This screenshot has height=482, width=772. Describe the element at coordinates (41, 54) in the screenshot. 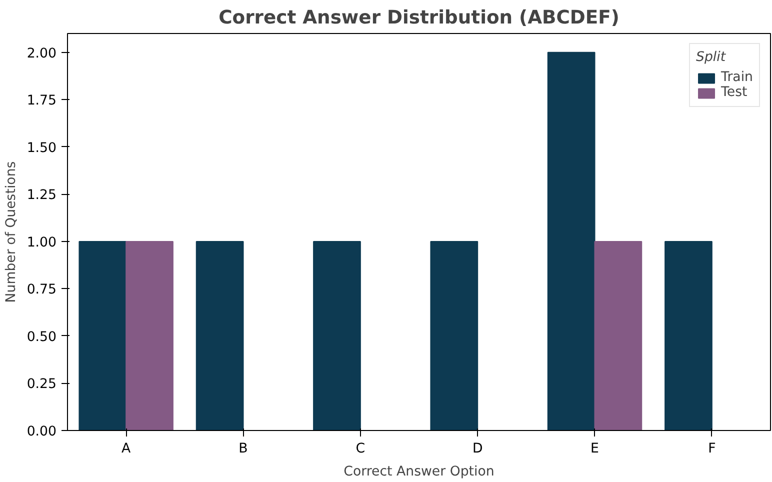

I see `y-tick-label: 2.00` at that location.